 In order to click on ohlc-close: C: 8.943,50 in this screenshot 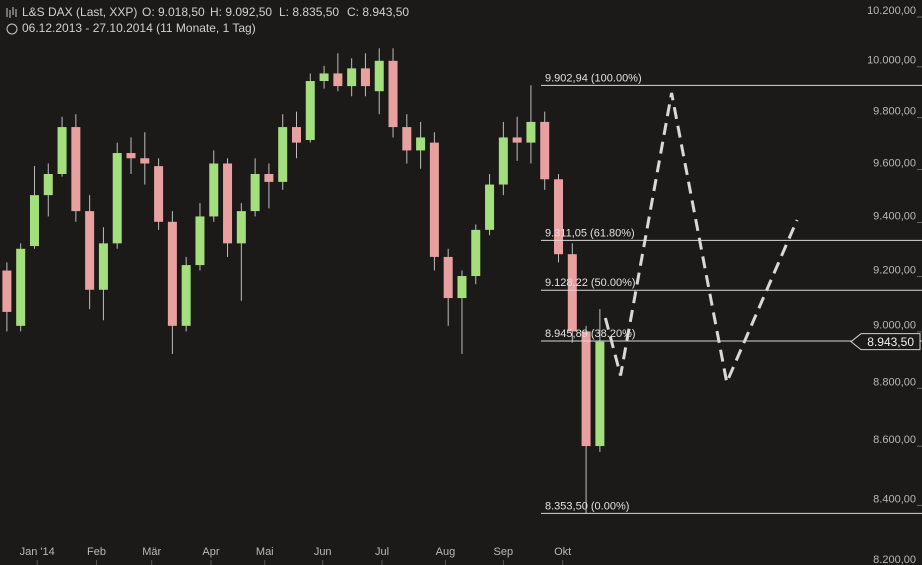, I will do `click(378, 12)`.